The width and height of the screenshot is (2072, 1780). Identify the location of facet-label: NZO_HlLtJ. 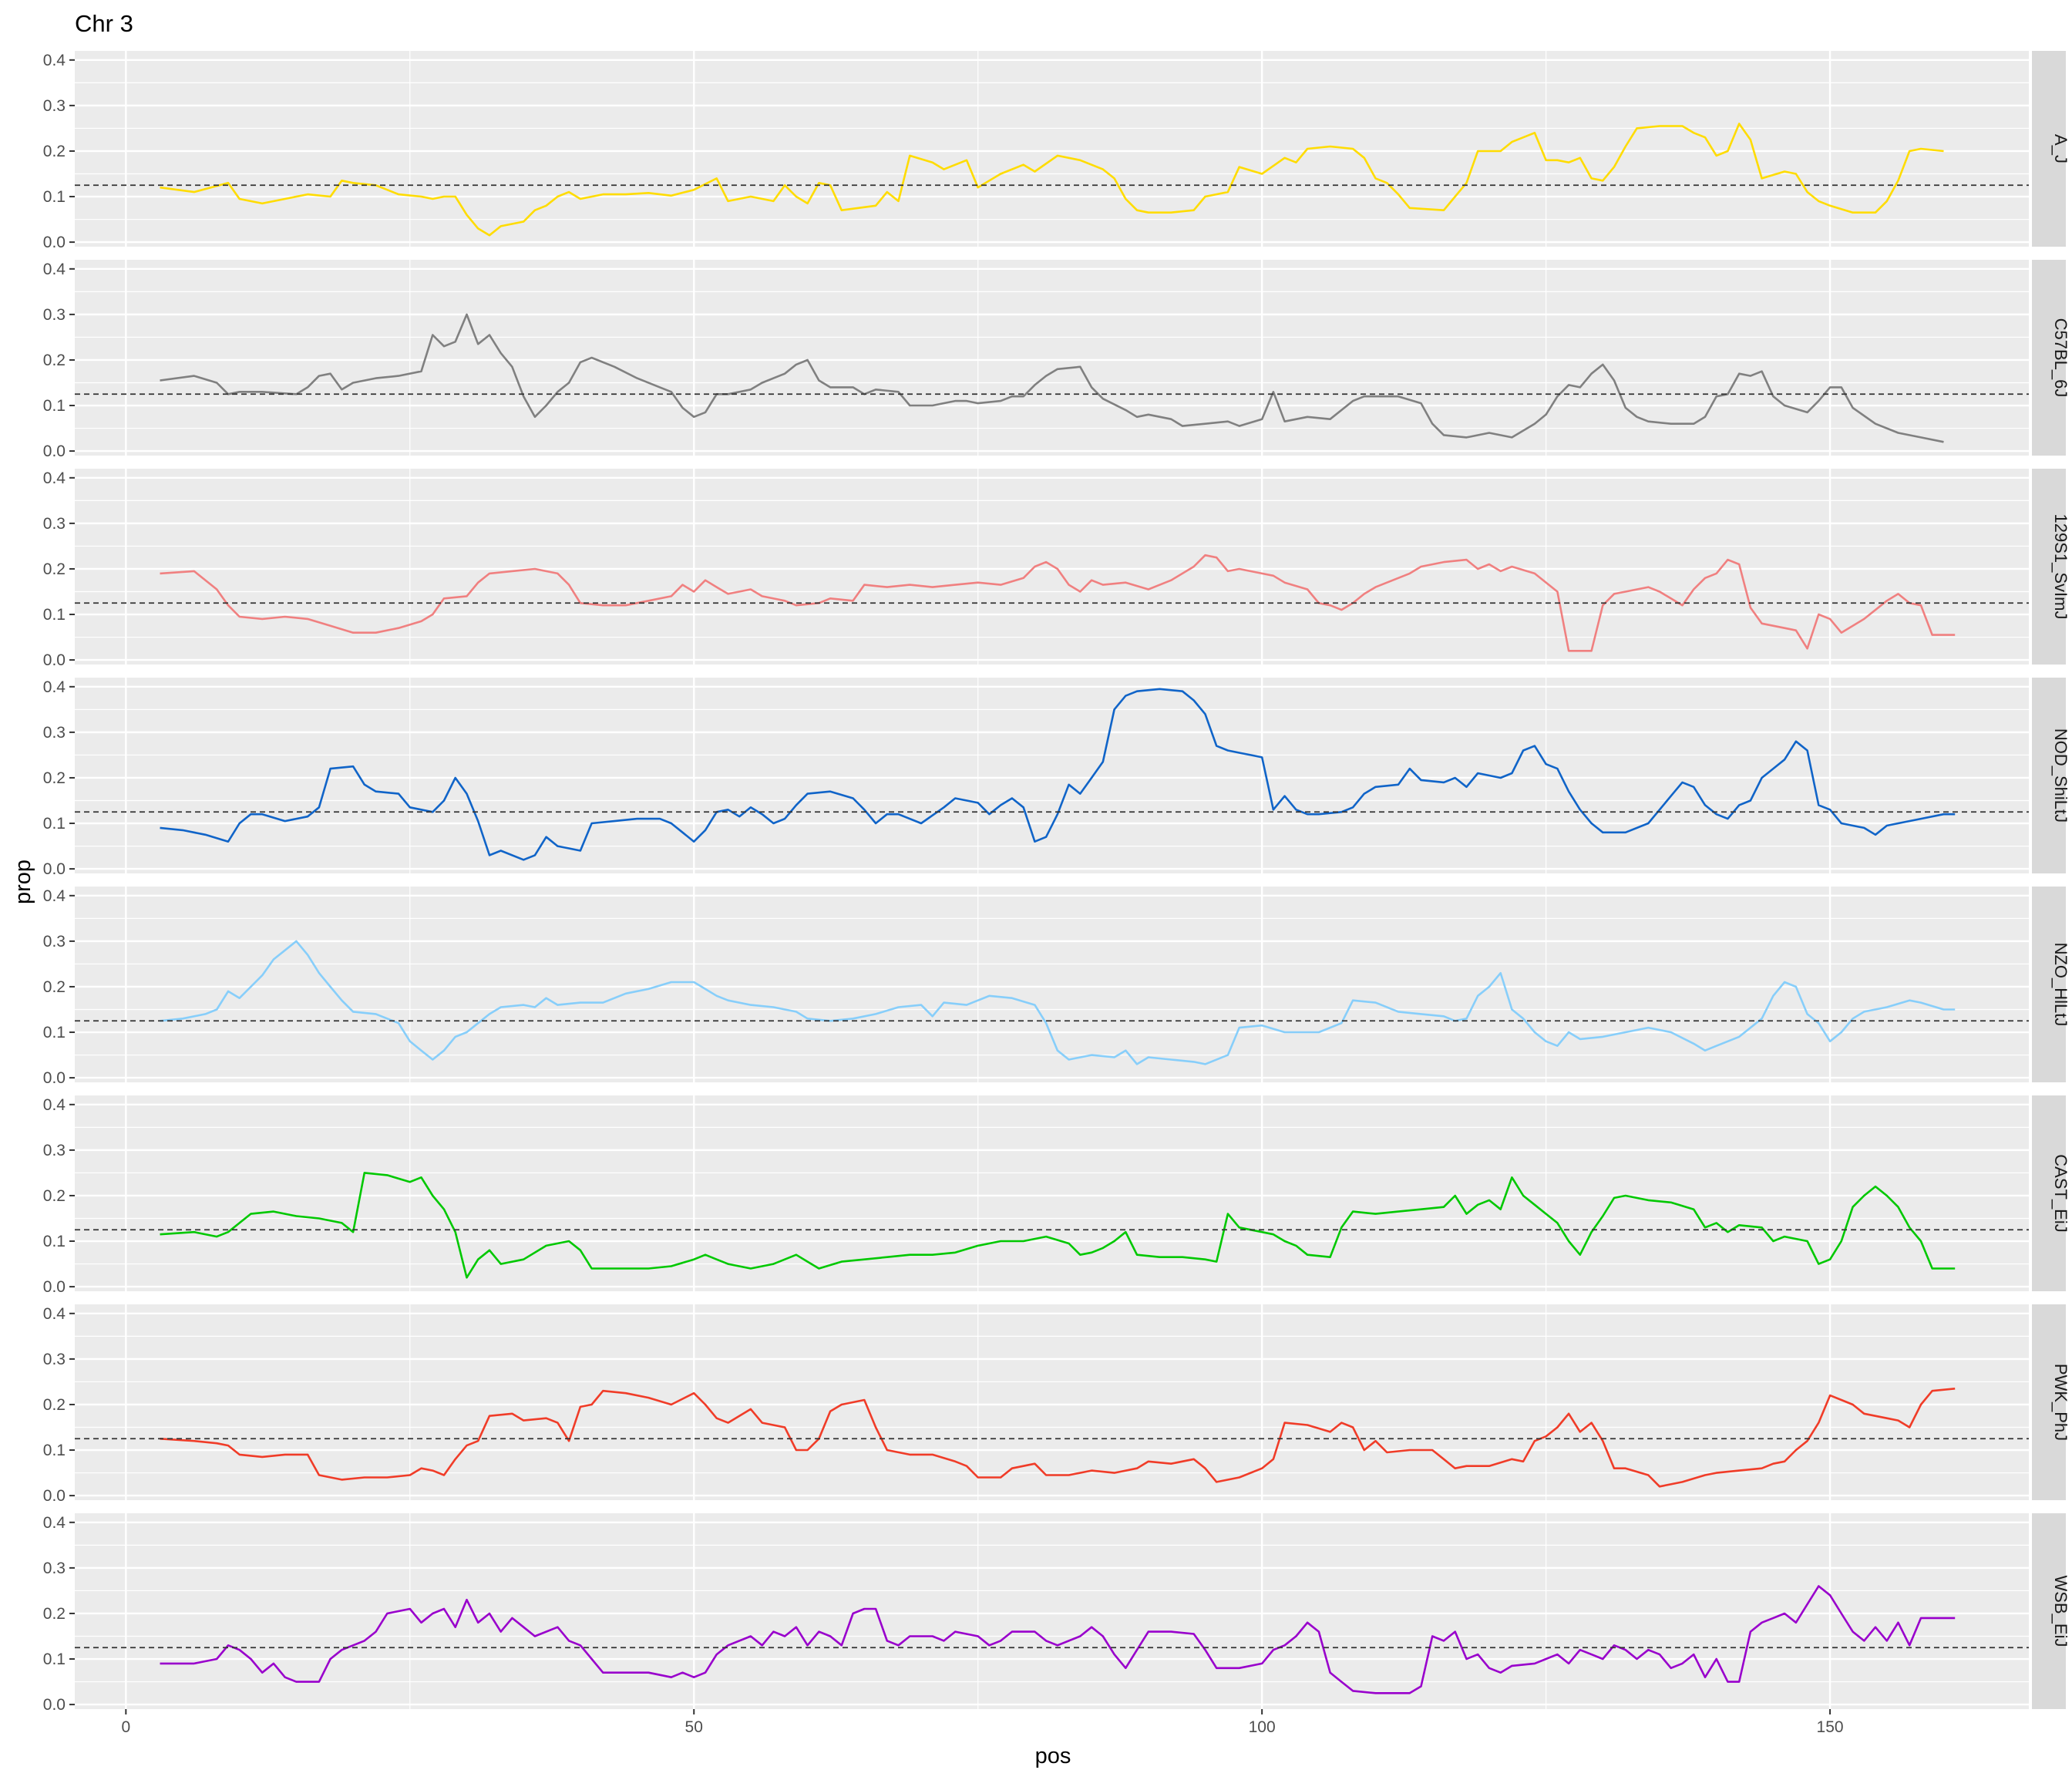
(2061, 985).